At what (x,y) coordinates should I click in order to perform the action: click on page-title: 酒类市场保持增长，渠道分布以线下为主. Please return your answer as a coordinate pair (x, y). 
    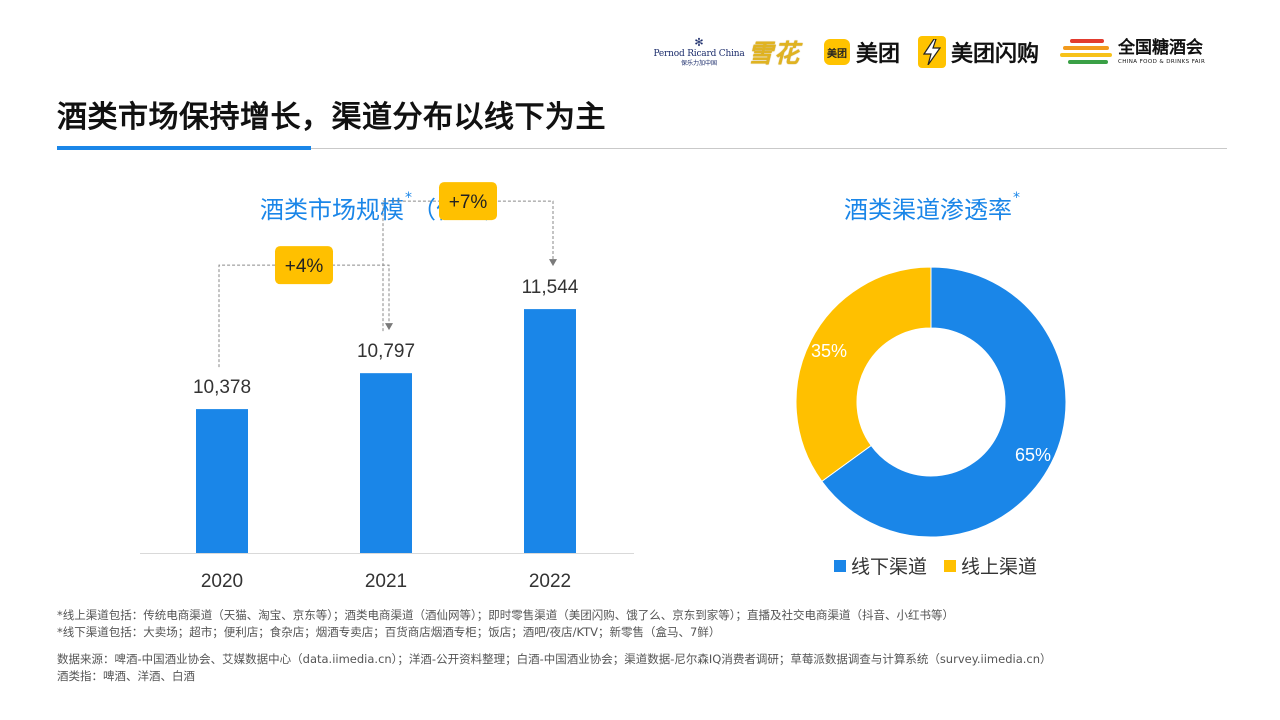
    Looking at the image, I should click on (331, 117).